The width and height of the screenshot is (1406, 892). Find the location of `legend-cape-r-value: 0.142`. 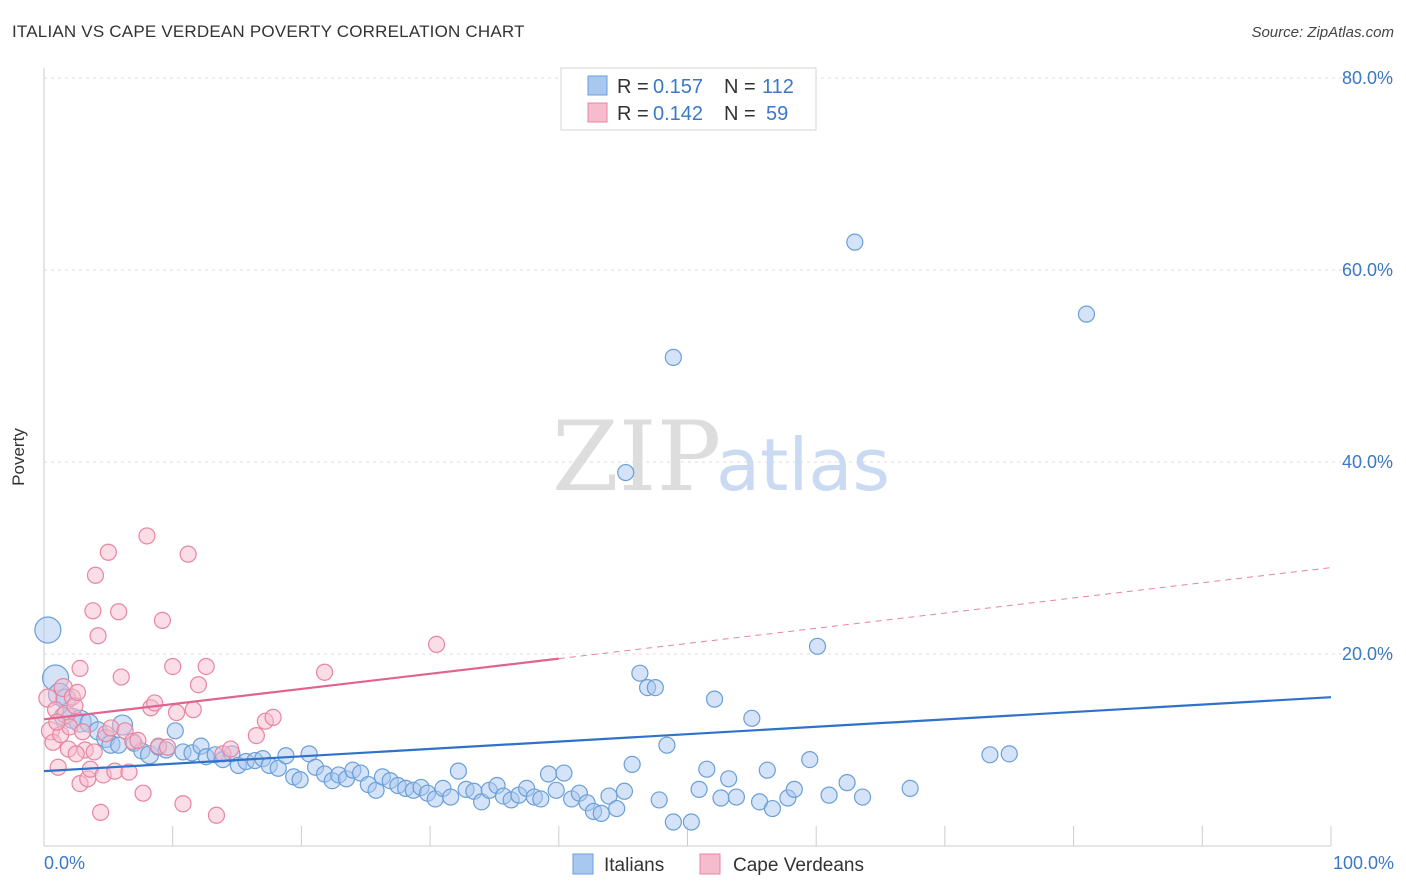

legend-cape-r-value: 0.142 is located at coordinates (678, 114).